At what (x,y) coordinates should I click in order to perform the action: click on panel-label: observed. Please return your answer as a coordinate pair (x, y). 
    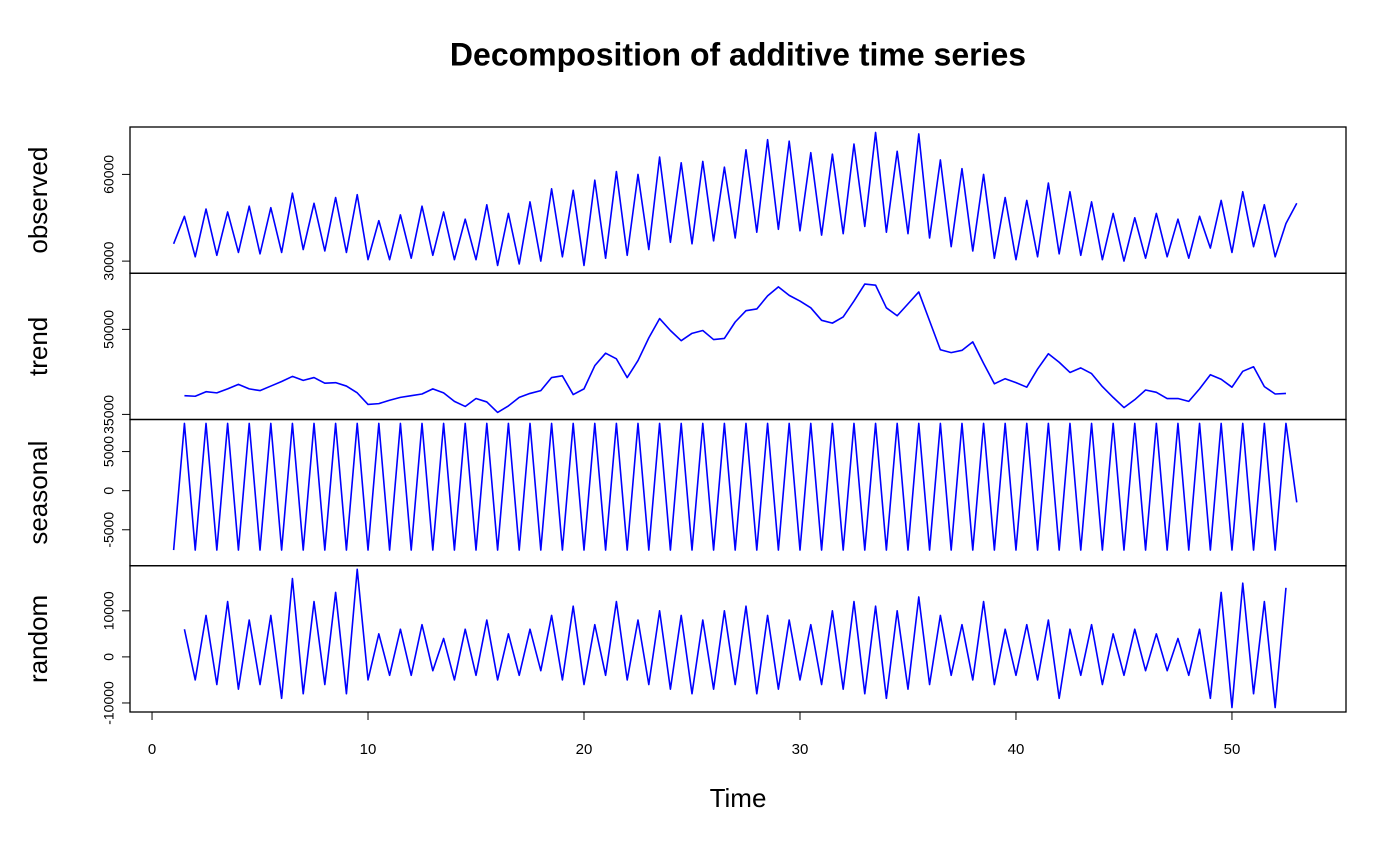
    Looking at the image, I should click on (38, 200).